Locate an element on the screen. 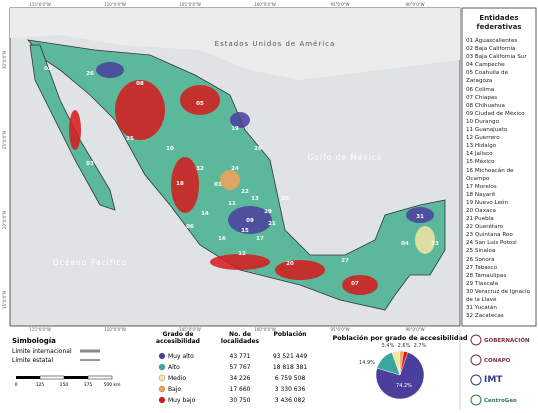 The height and width of the screenshot is (413, 538). entity: 18 Nayarit is located at coordinates (481, 194).